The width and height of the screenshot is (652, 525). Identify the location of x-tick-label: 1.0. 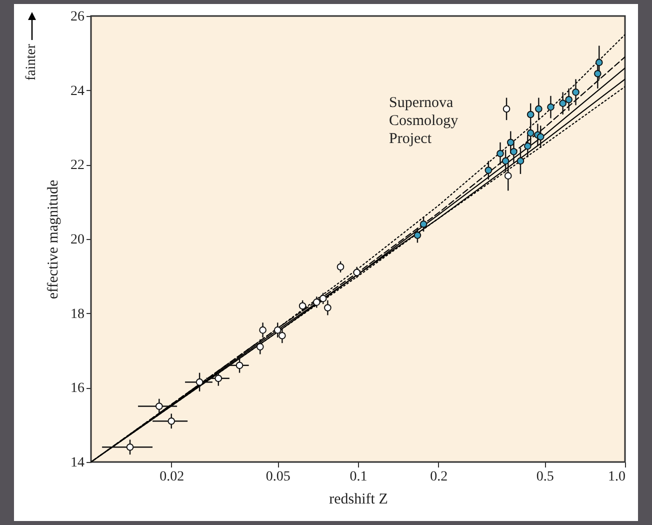
(617, 477).